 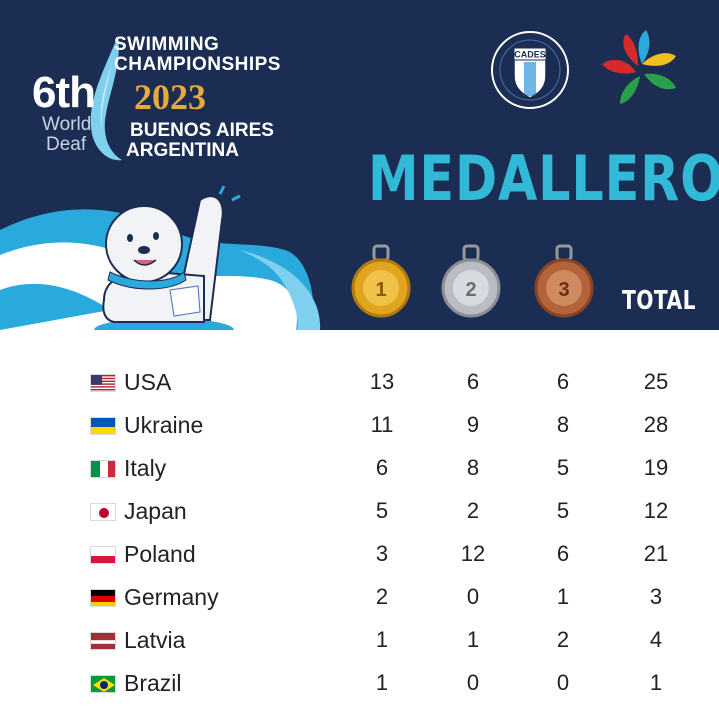 I want to click on table-row: Latvia 1 1 2 4, so click(x=359, y=641).